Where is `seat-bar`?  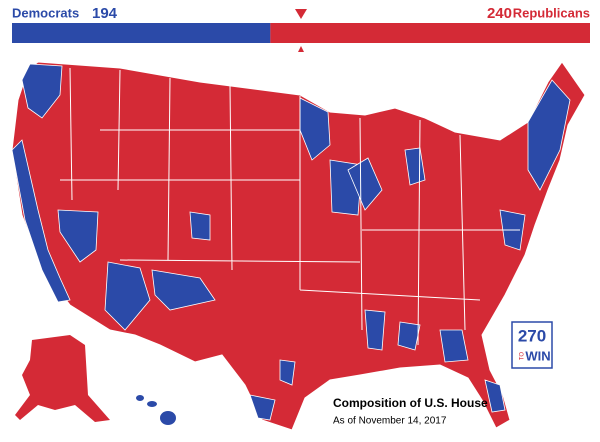 seat-bar is located at coordinates (301, 33).